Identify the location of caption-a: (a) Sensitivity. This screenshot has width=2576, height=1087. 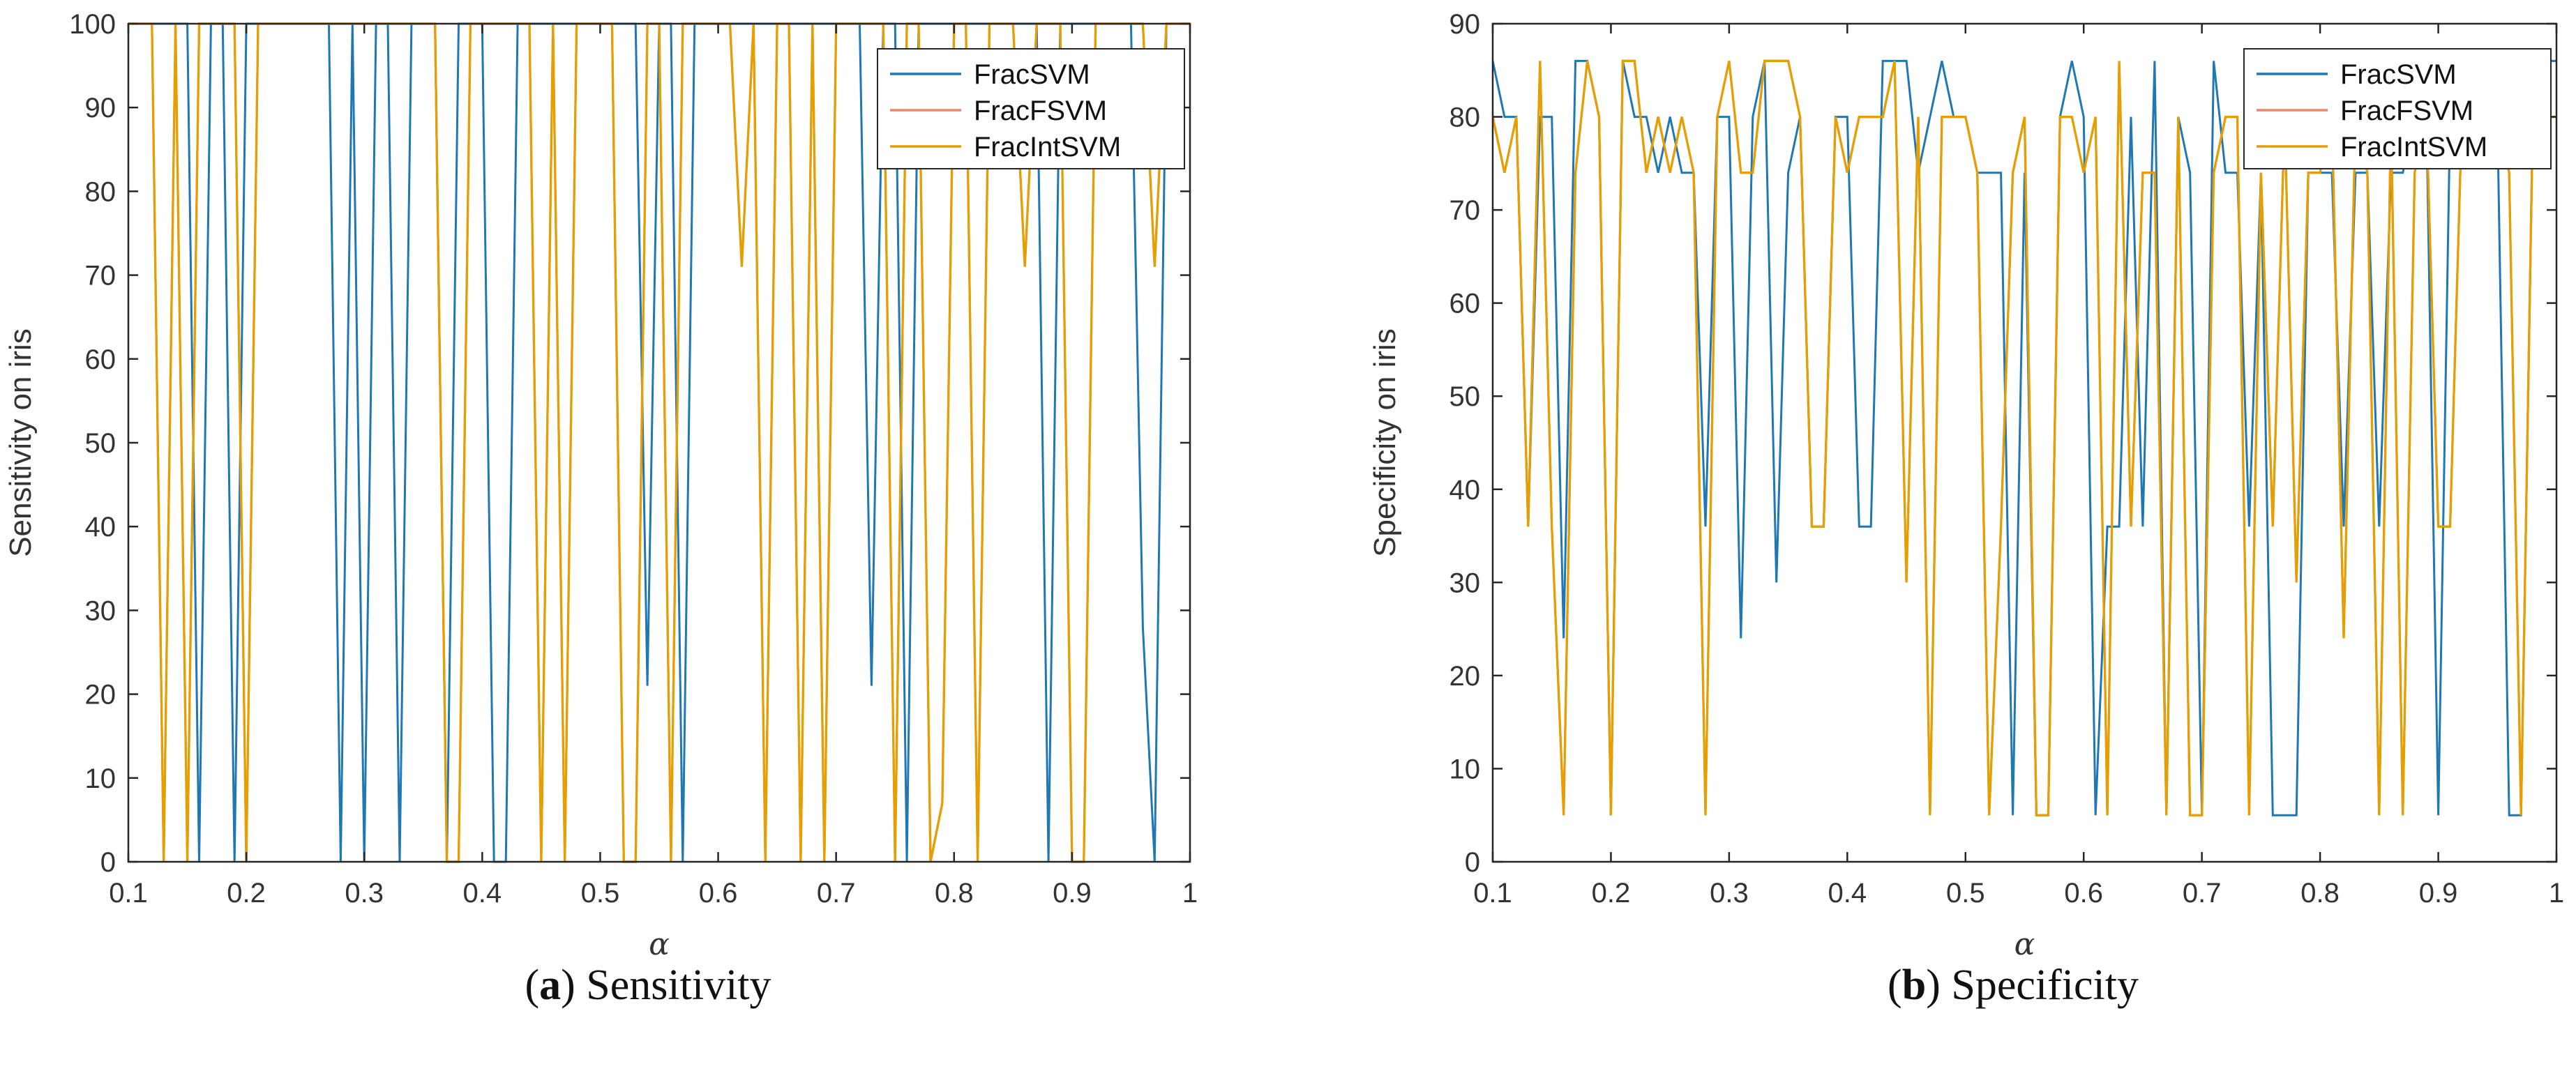
(648, 985).